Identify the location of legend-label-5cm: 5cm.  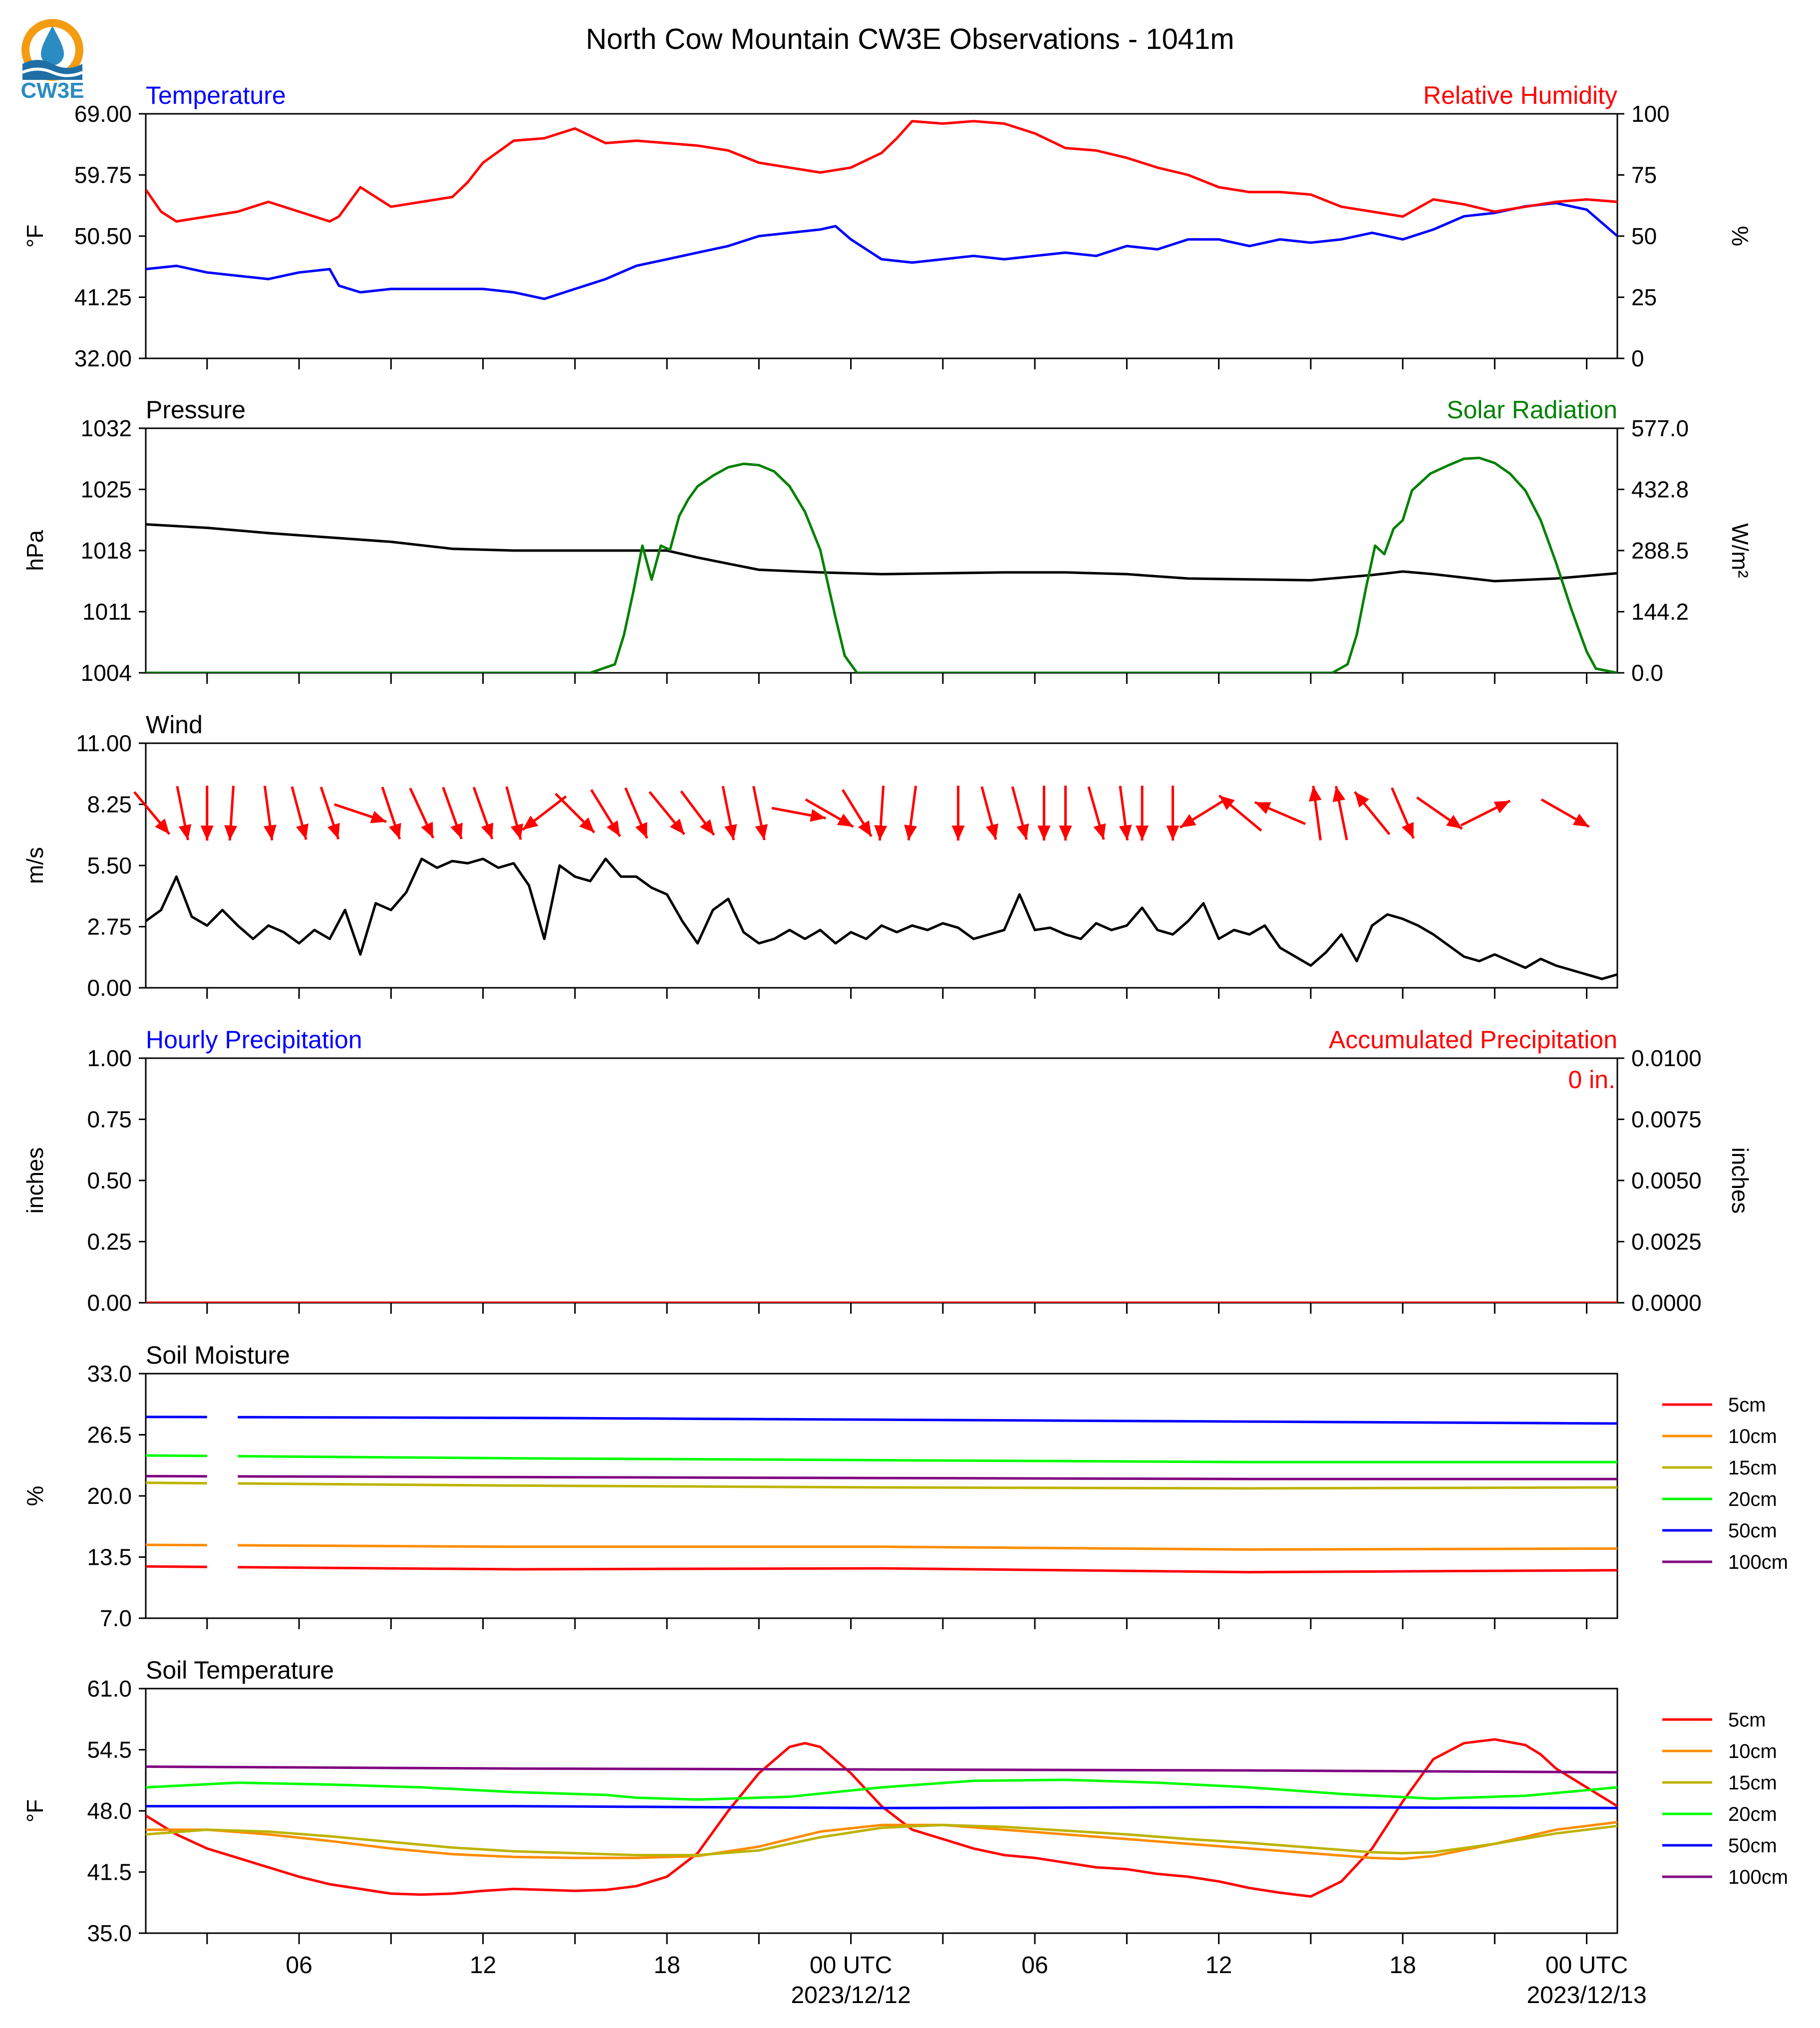
(1747, 1405).